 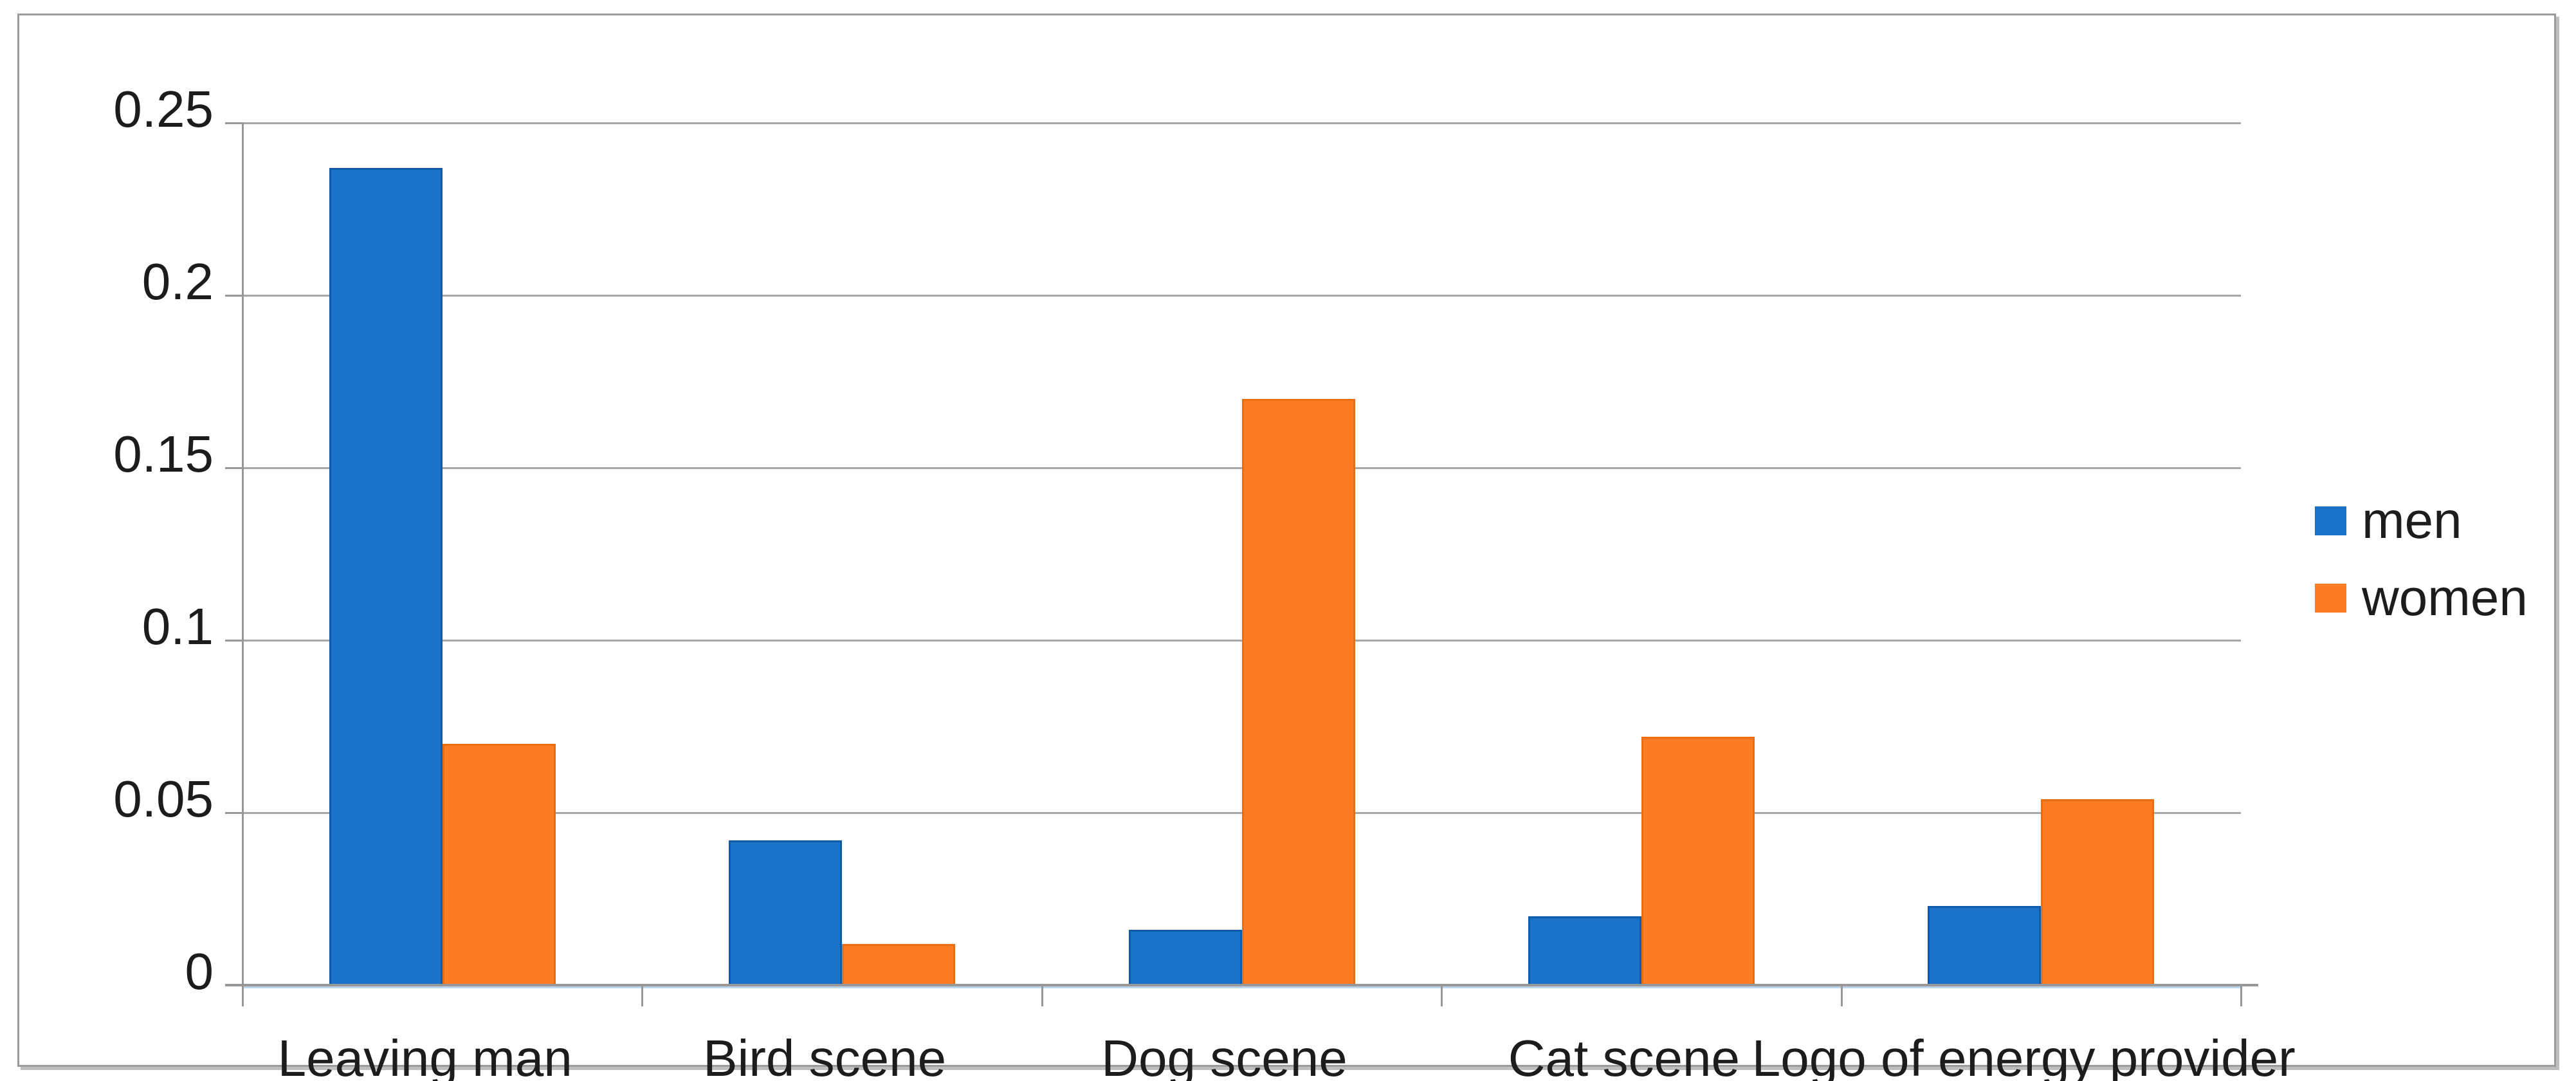 I want to click on x-category-label-bird-scene: Bird scene, so click(x=825, y=1055).